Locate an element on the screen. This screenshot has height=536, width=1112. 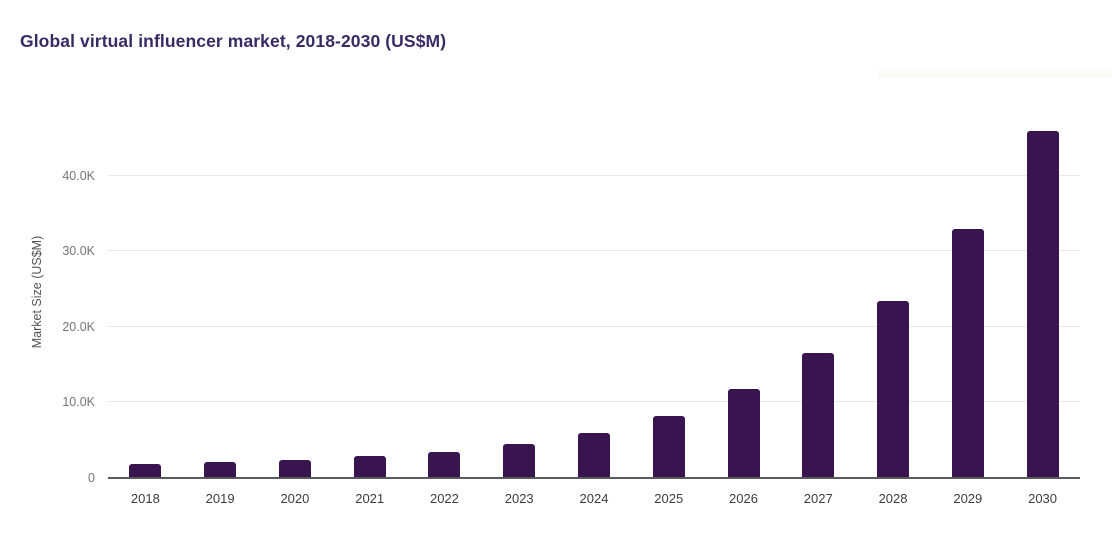
faint-toolbar-strip is located at coordinates (995, 73).